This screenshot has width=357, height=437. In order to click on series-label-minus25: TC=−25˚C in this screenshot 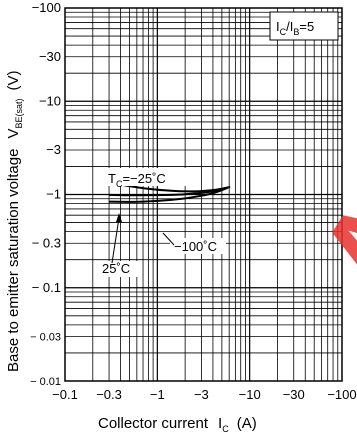, I will do `click(137, 180)`.